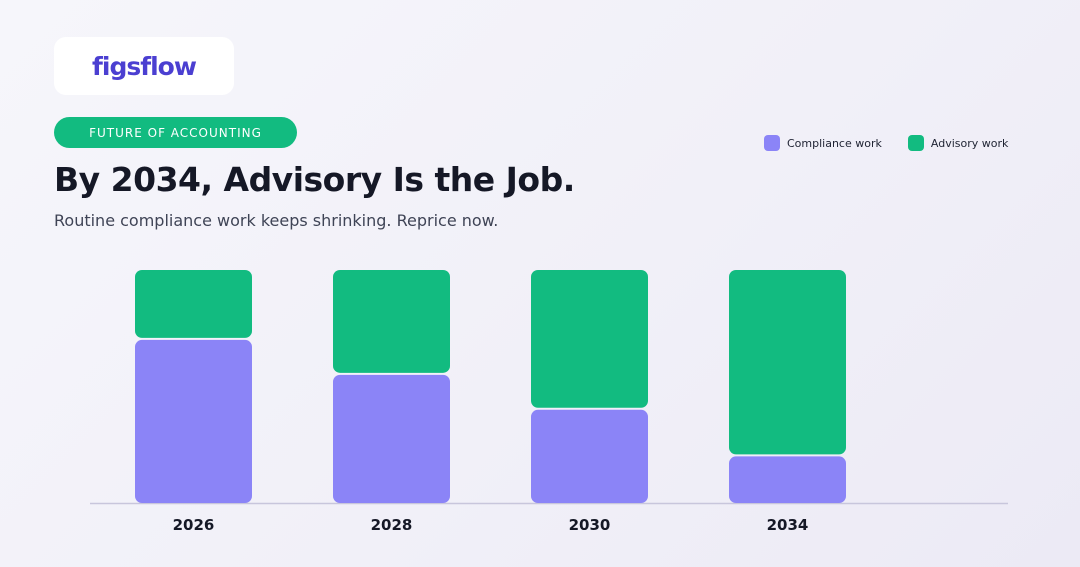 Image resolution: width=1080 pixels, height=567 pixels. What do you see at coordinates (193, 304) in the screenshot?
I see `bar-advisory-2026` at bounding box center [193, 304].